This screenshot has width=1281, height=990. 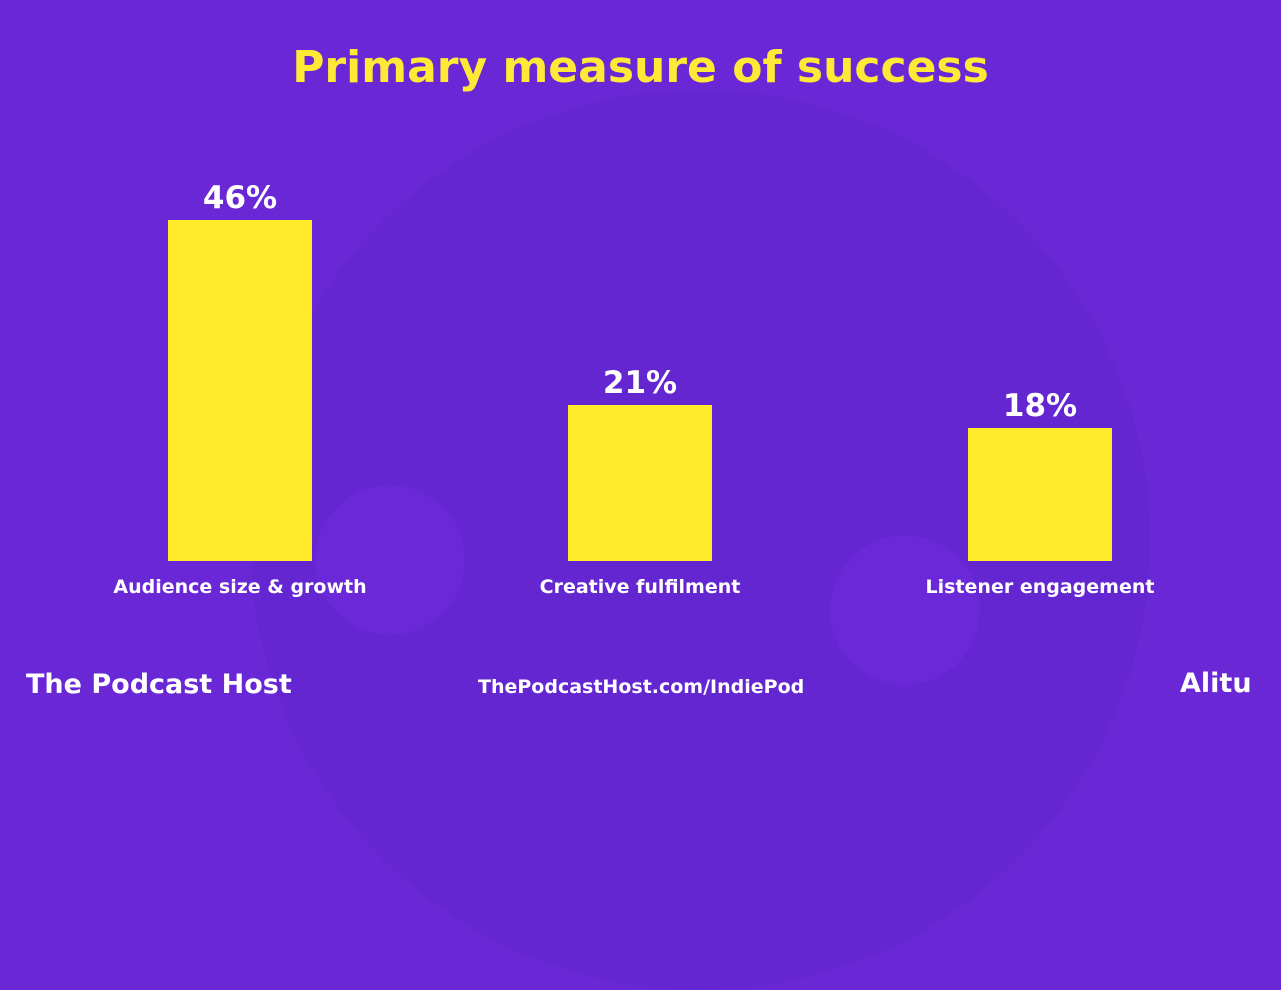 What do you see at coordinates (641, 687) in the screenshot?
I see `footer-url: ThePodcastHost.com/IndiePod` at bounding box center [641, 687].